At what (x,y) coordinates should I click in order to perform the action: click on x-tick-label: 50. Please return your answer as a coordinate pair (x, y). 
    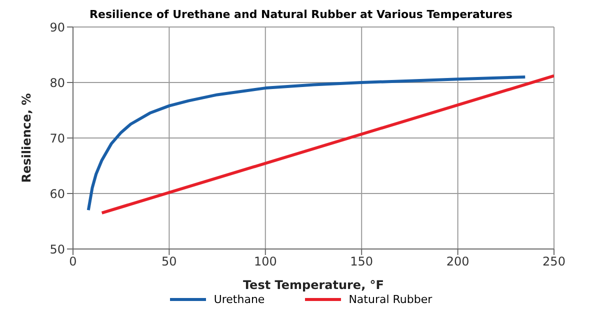
    Looking at the image, I should click on (169, 261).